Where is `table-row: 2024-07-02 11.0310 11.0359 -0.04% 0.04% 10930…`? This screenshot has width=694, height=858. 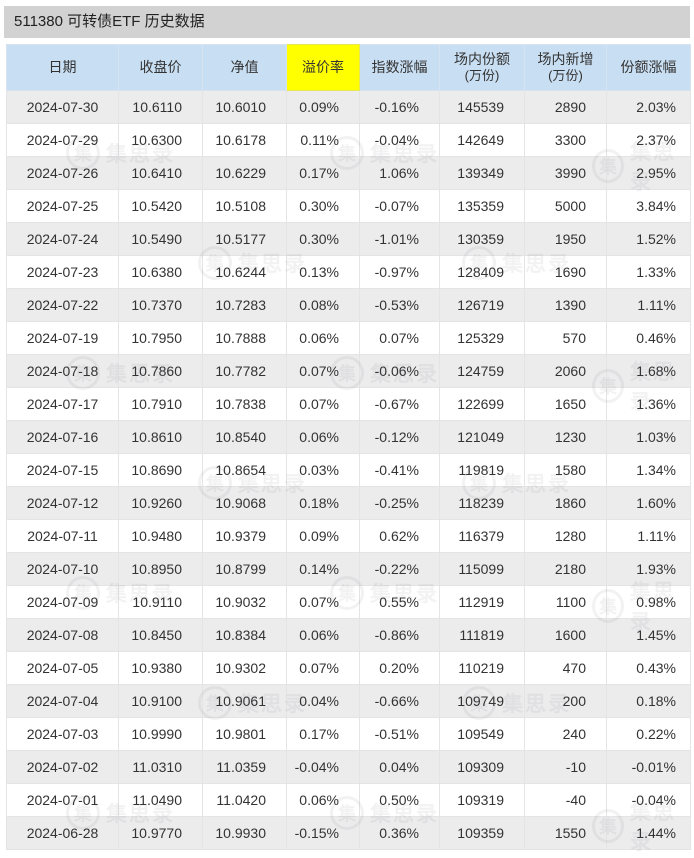
table-row: 2024-07-02 11.0310 11.0359 -0.04% 0.04% 10930… is located at coordinates (348, 767).